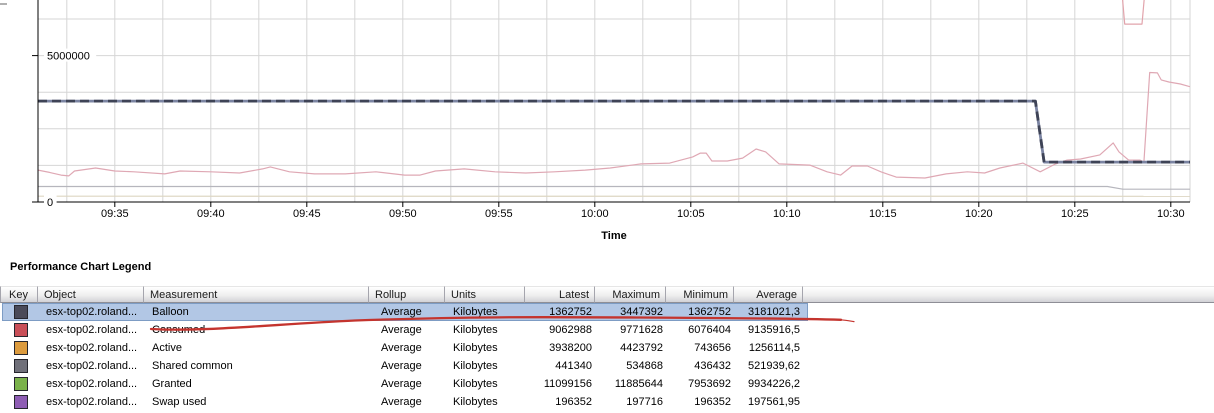  What do you see at coordinates (641, 348) in the screenshot?
I see `legend-cell-maximum: 4423792` at bounding box center [641, 348].